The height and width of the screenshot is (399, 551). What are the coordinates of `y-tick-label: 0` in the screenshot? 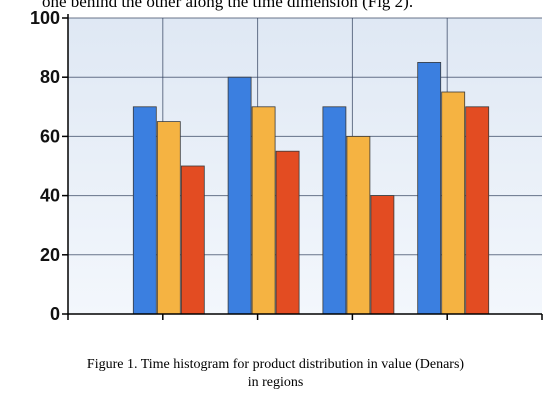 It's located at (55, 314).